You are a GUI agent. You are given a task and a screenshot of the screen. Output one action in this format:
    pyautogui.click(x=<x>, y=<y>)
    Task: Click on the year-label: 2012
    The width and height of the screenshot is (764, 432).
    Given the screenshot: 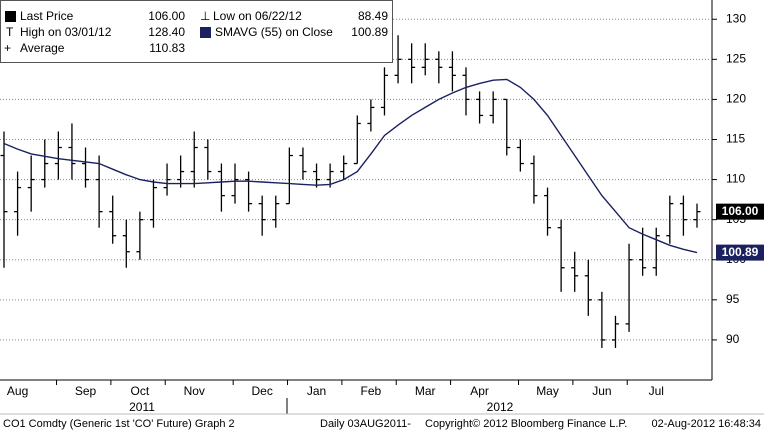 What is the action you would take?
    pyautogui.click(x=500, y=407)
    